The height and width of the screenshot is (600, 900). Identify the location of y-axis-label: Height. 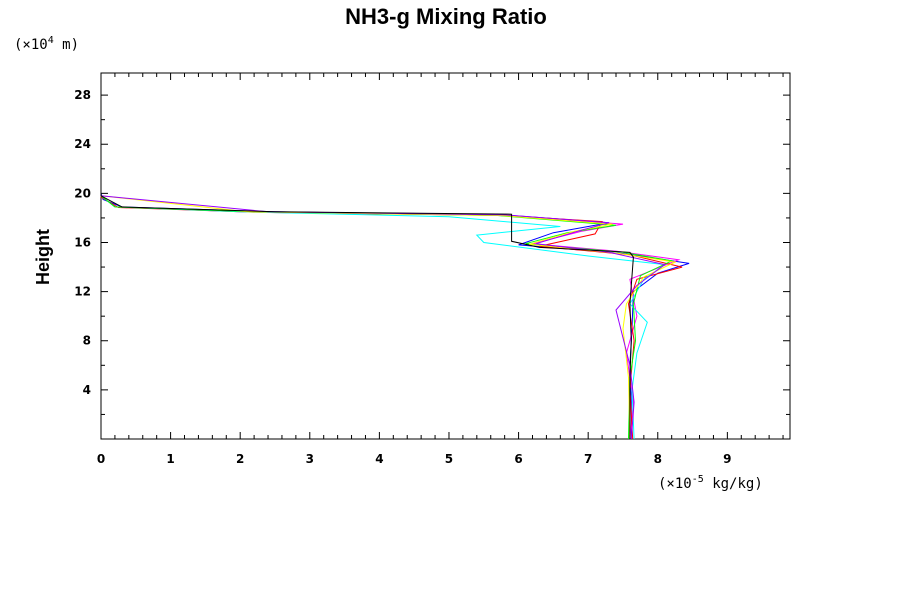
(43, 257).